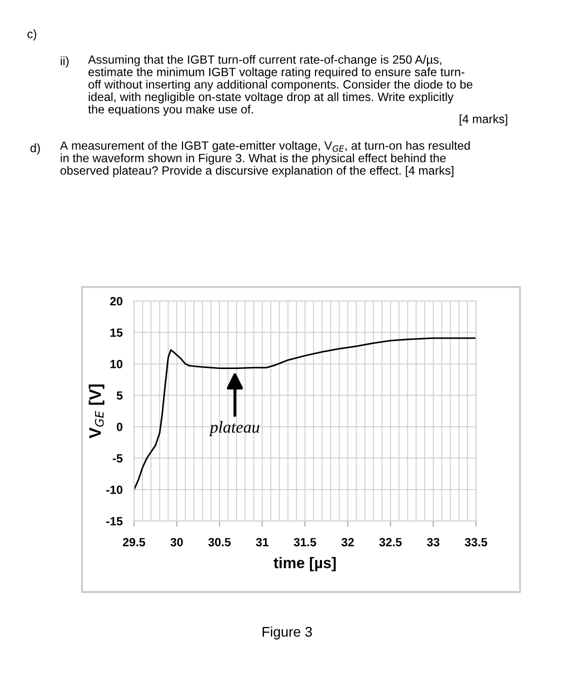 Image resolution: width=569 pixels, height=692 pixels. Describe the element at coordinates (176, 542) in the screenshot. I see `x-tick-label: 30` at that location.